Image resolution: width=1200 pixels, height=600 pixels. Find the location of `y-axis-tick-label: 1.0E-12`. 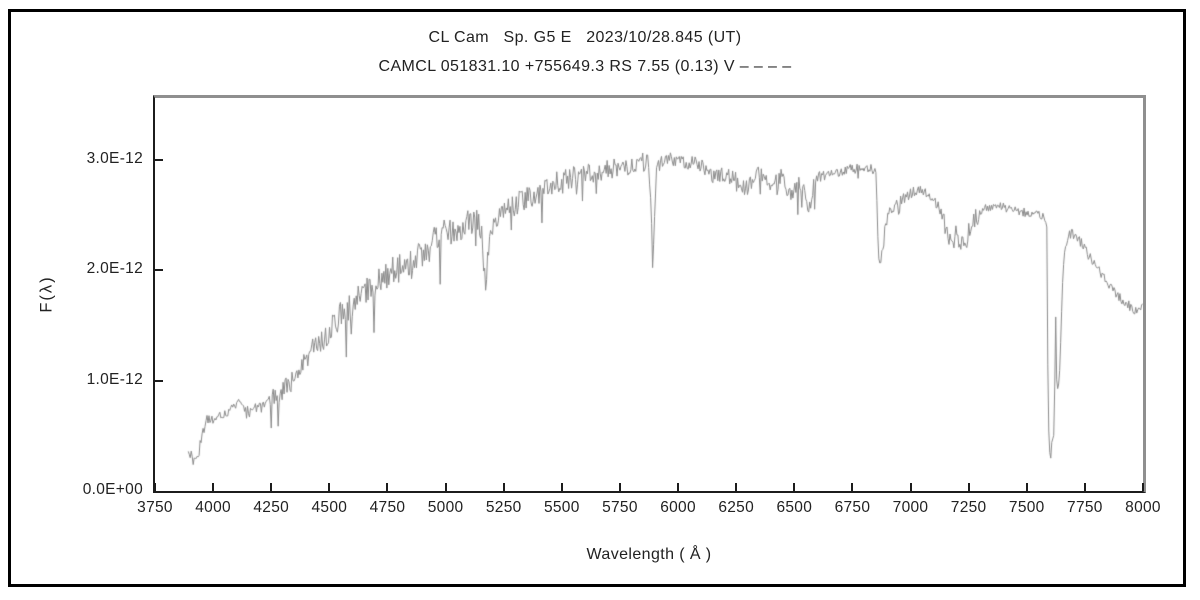

y-axis-tick-label: 1.0E-12 is located at coordinates (114, 379).